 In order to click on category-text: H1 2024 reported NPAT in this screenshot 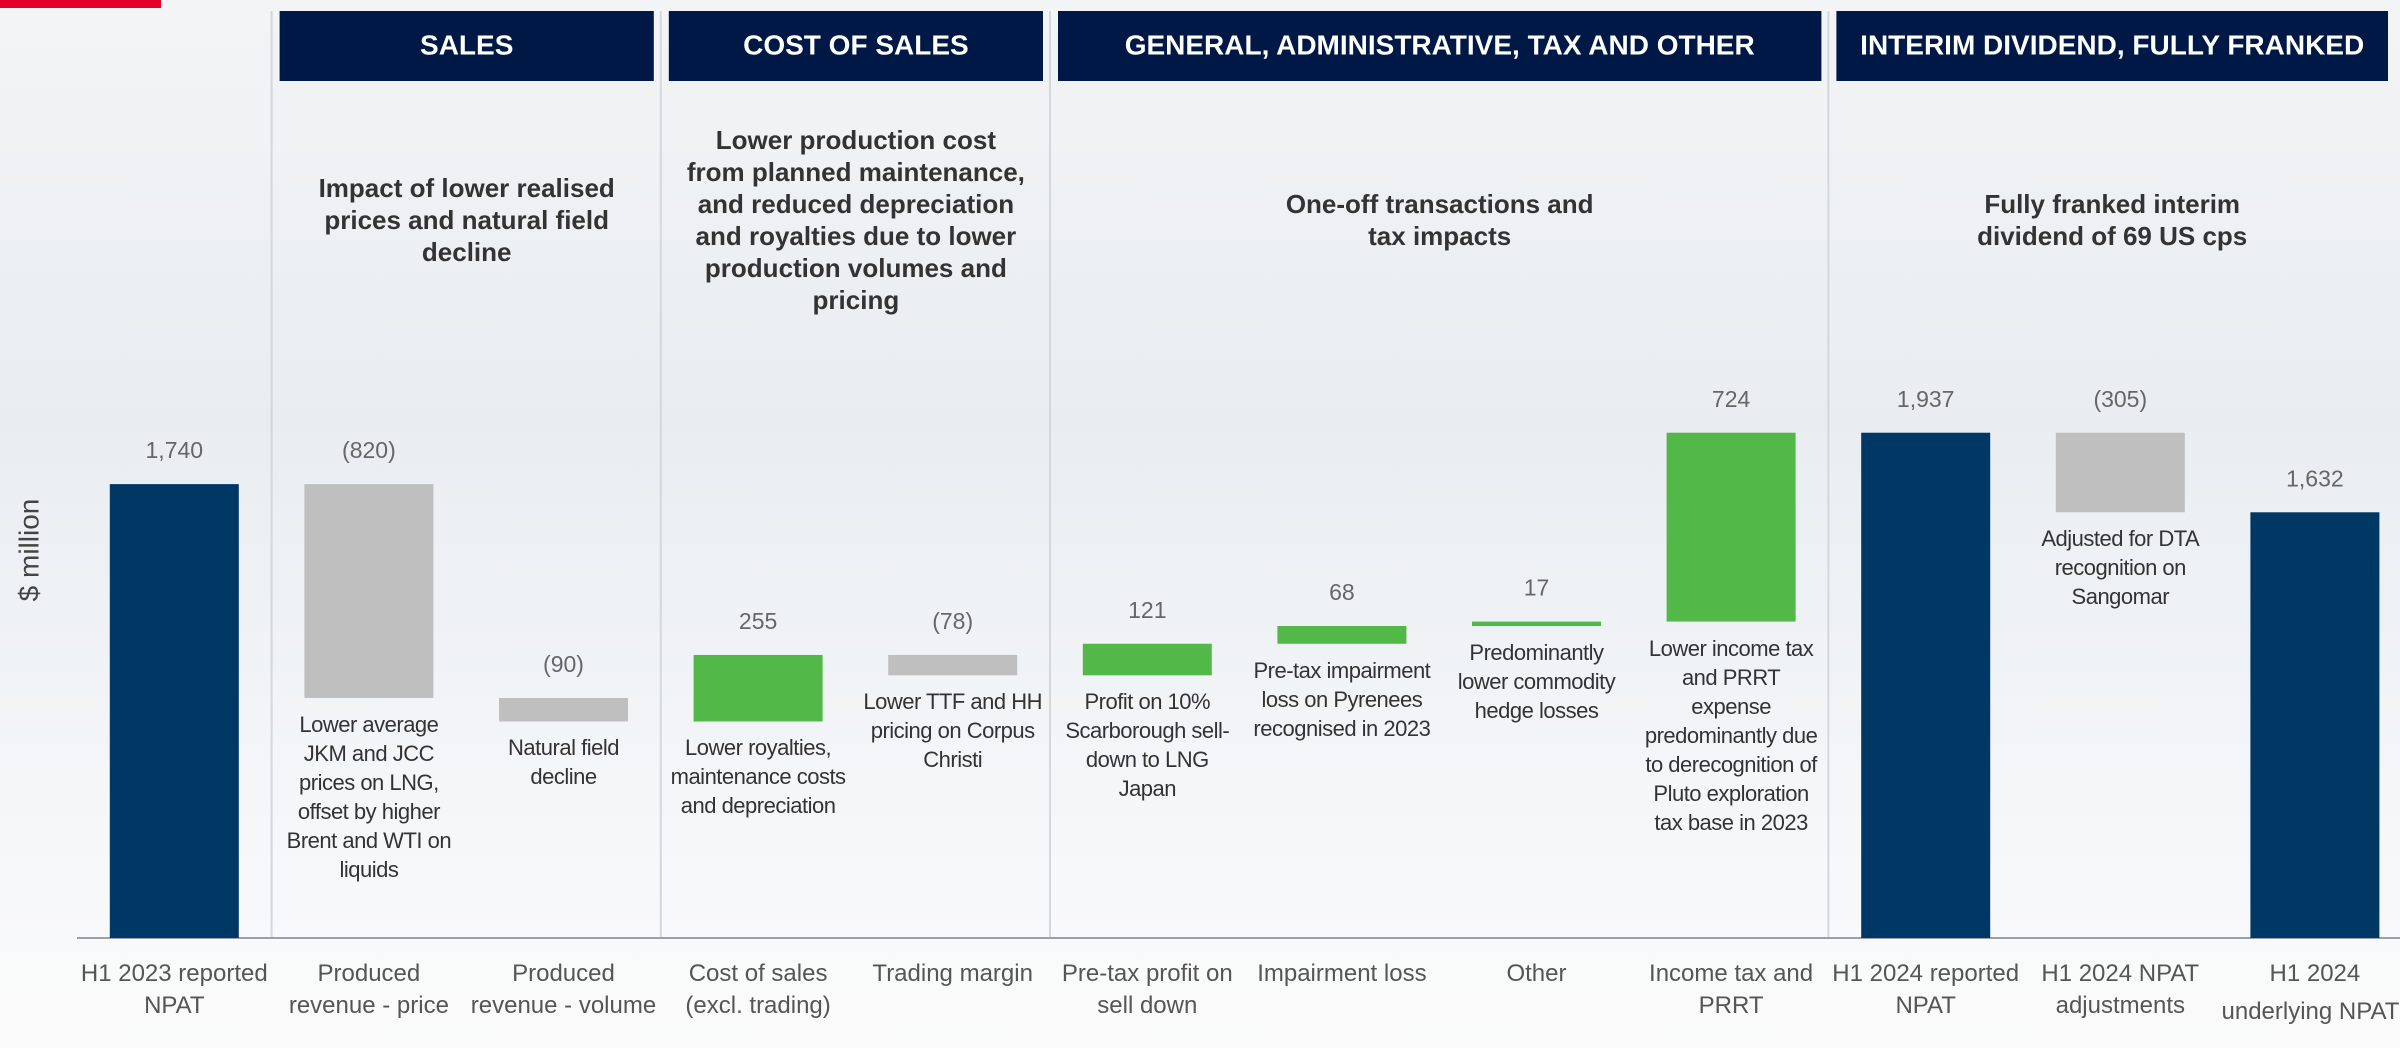, I will do `click(1926, 989)`.